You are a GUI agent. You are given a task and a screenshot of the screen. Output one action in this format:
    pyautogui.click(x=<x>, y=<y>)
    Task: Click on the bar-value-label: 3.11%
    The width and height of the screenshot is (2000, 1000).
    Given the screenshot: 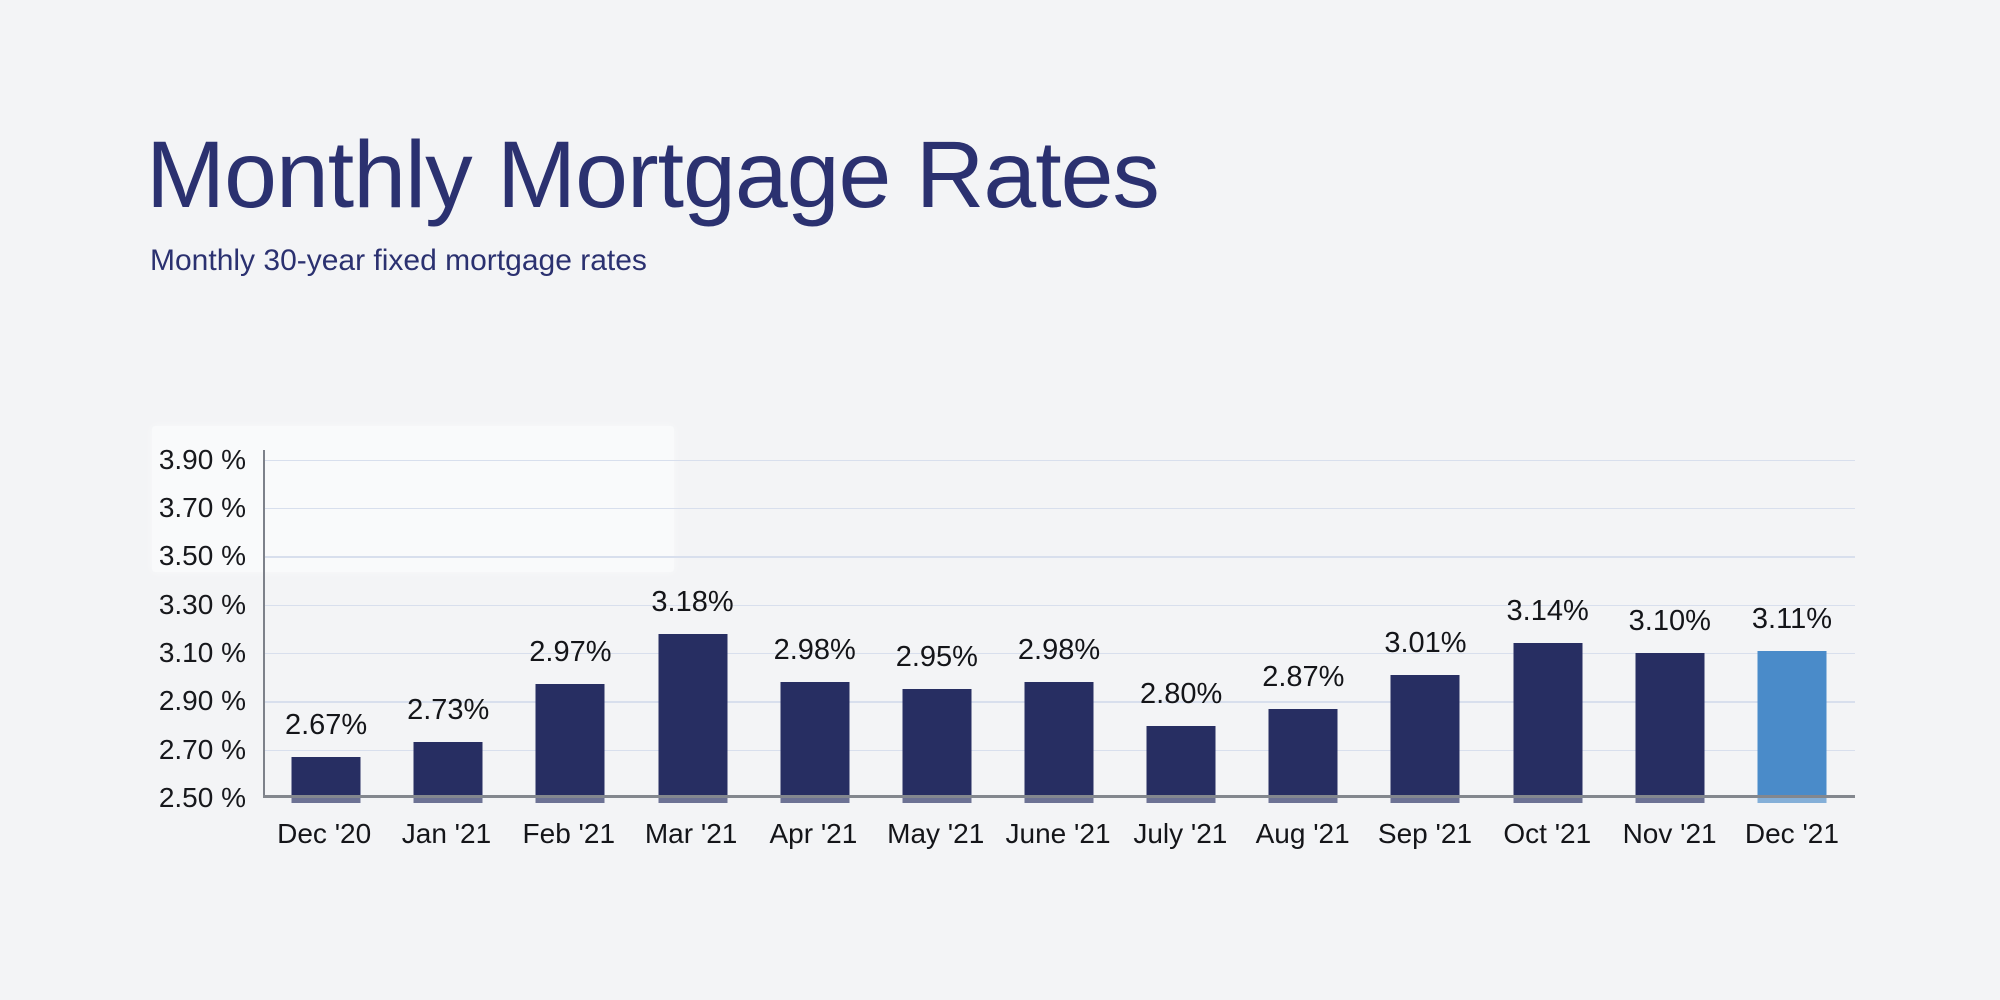 What is the action you would take?
    pyautogui.click(x=1791, y=618)
    